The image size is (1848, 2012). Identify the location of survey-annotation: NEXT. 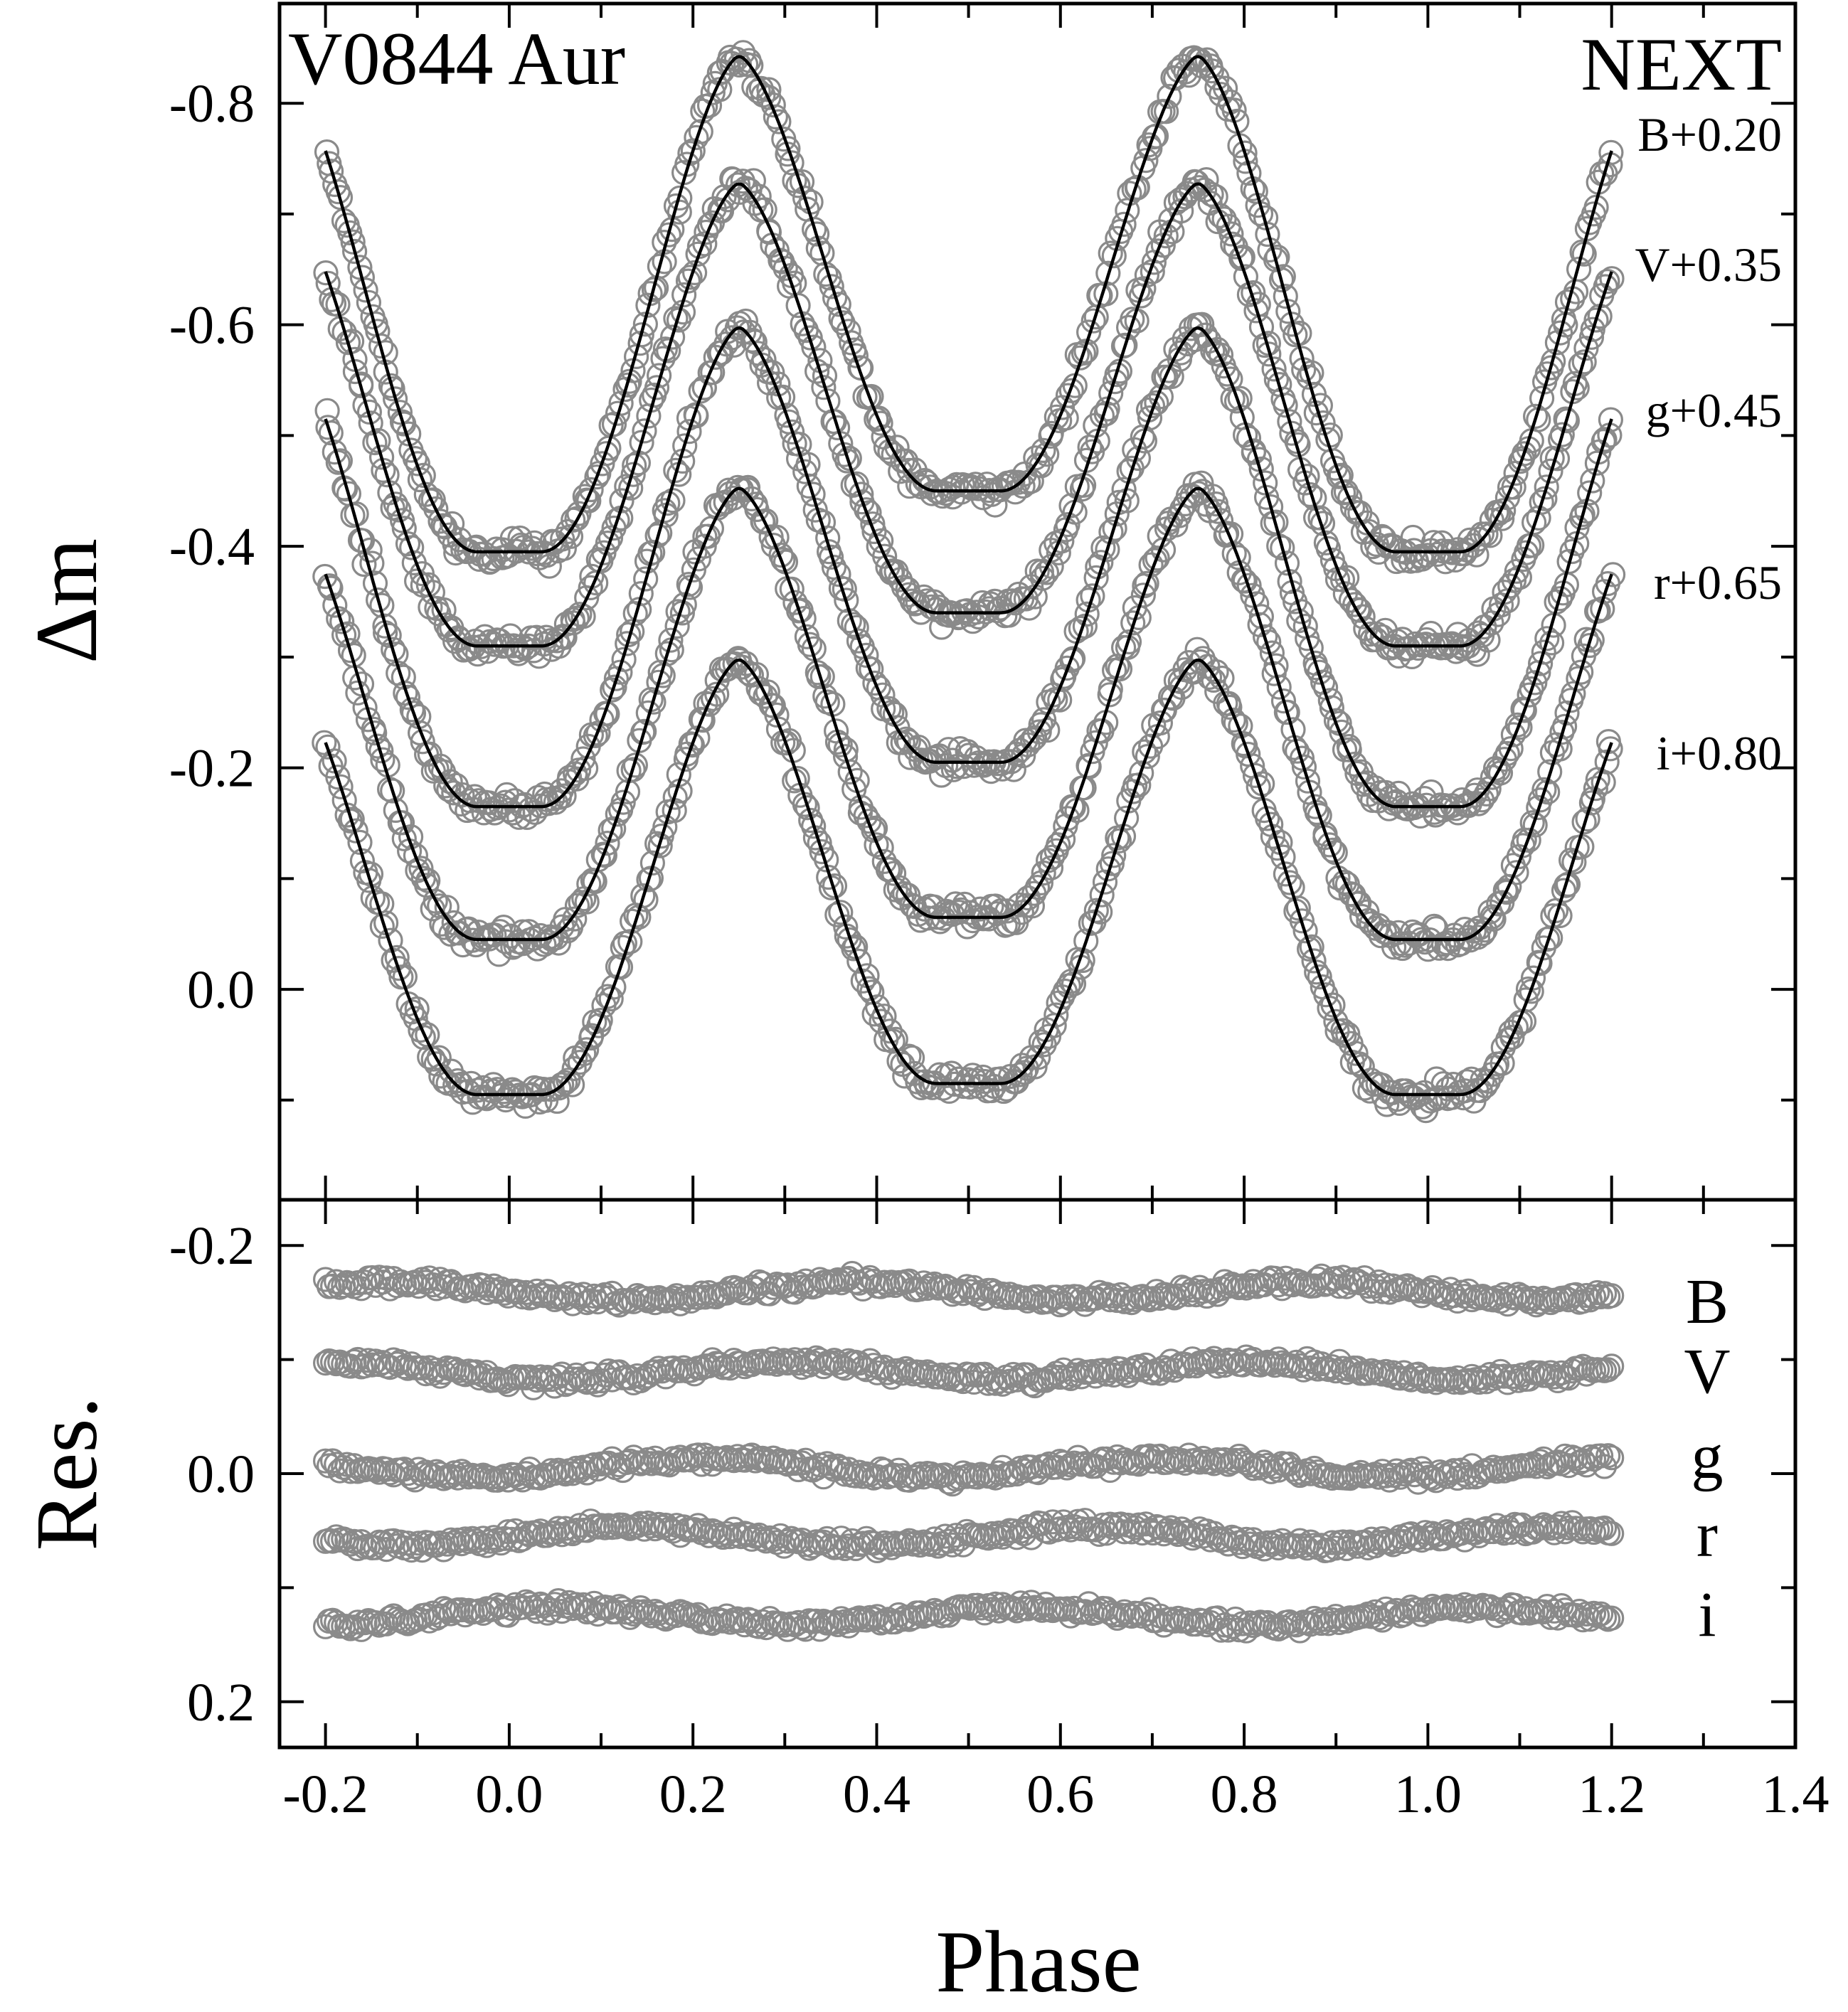
(1681, 64).